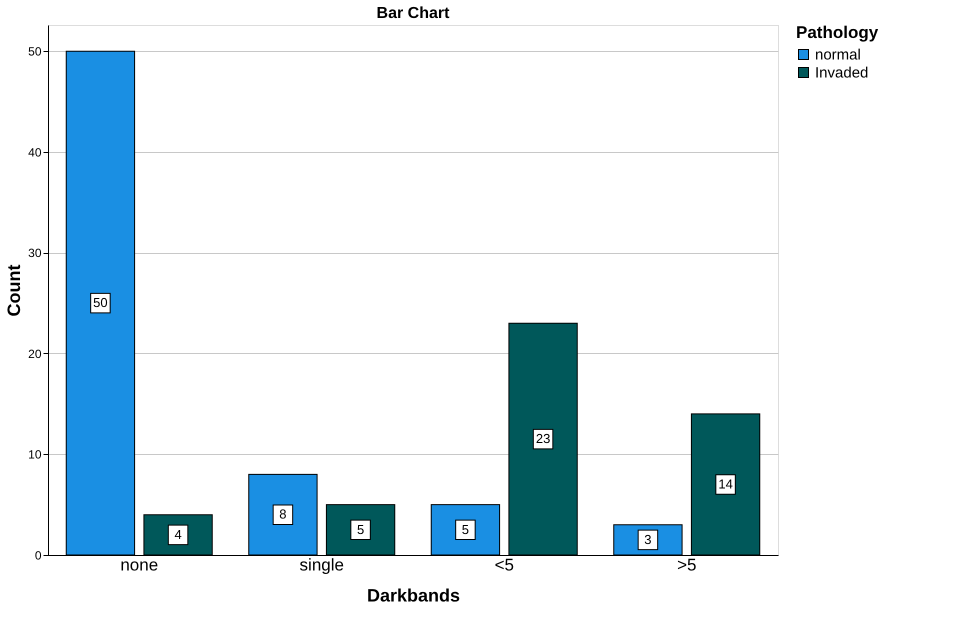  I want to click on x-tick-label: single, so click(322, 565).